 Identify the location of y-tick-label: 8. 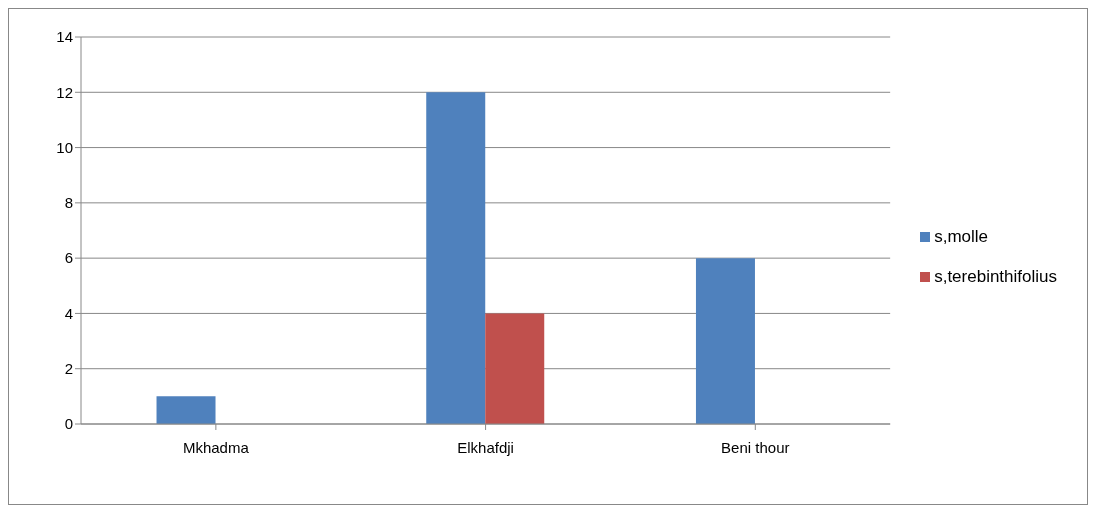
(68, 203).